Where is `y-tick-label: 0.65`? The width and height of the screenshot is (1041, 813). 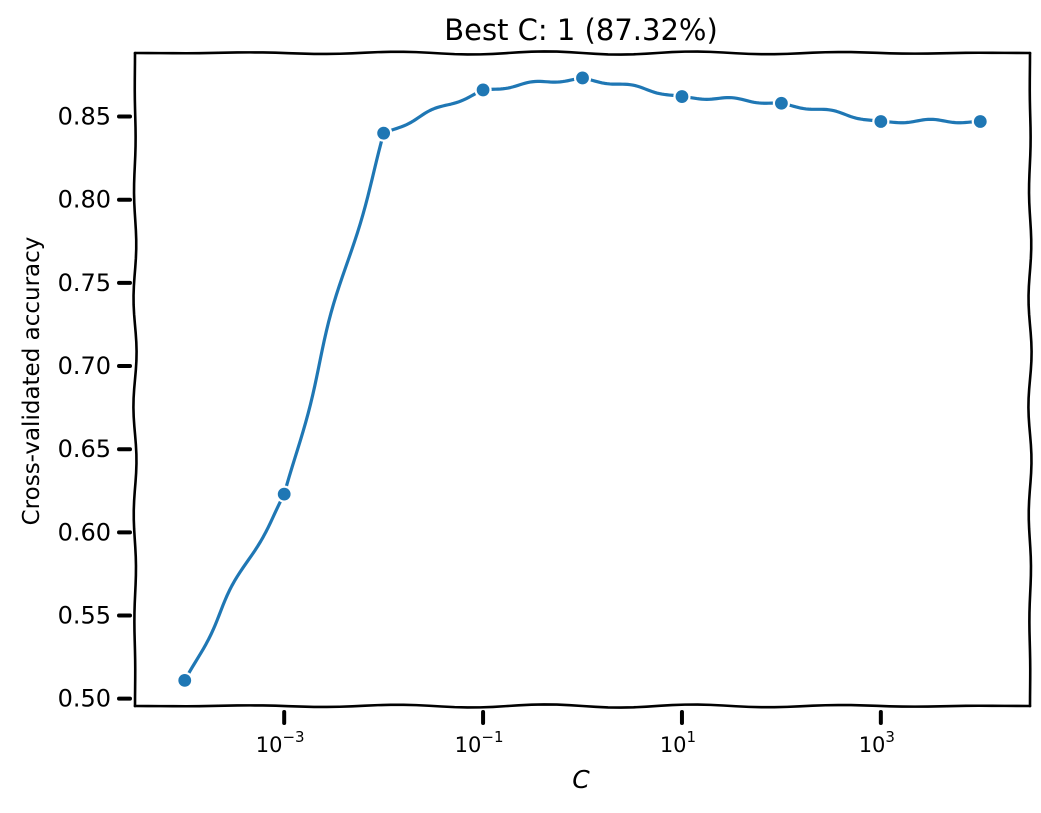 y-tick-label: 0.65 is located at coordinates (84, 449).